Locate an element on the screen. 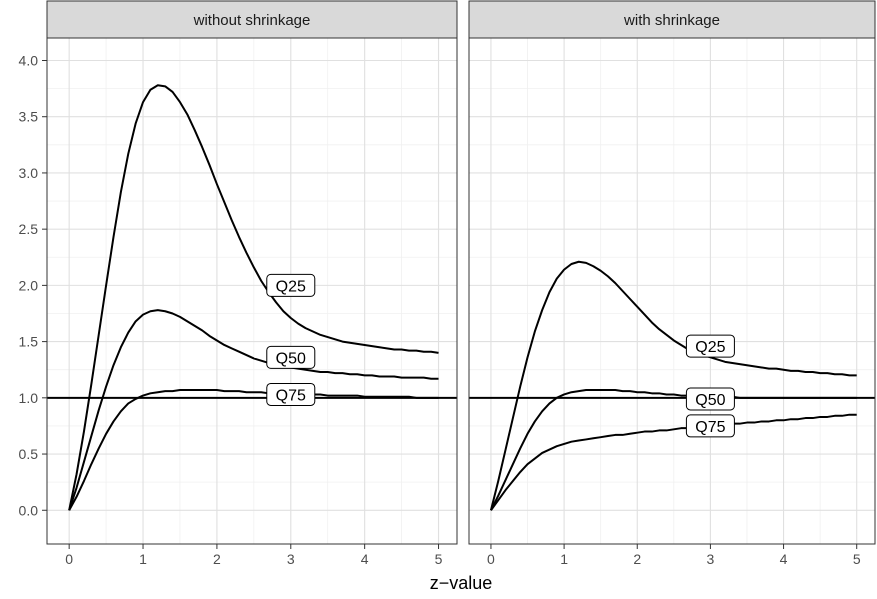  y-tick-label: 4.0 is located at coordinates (29, 60).